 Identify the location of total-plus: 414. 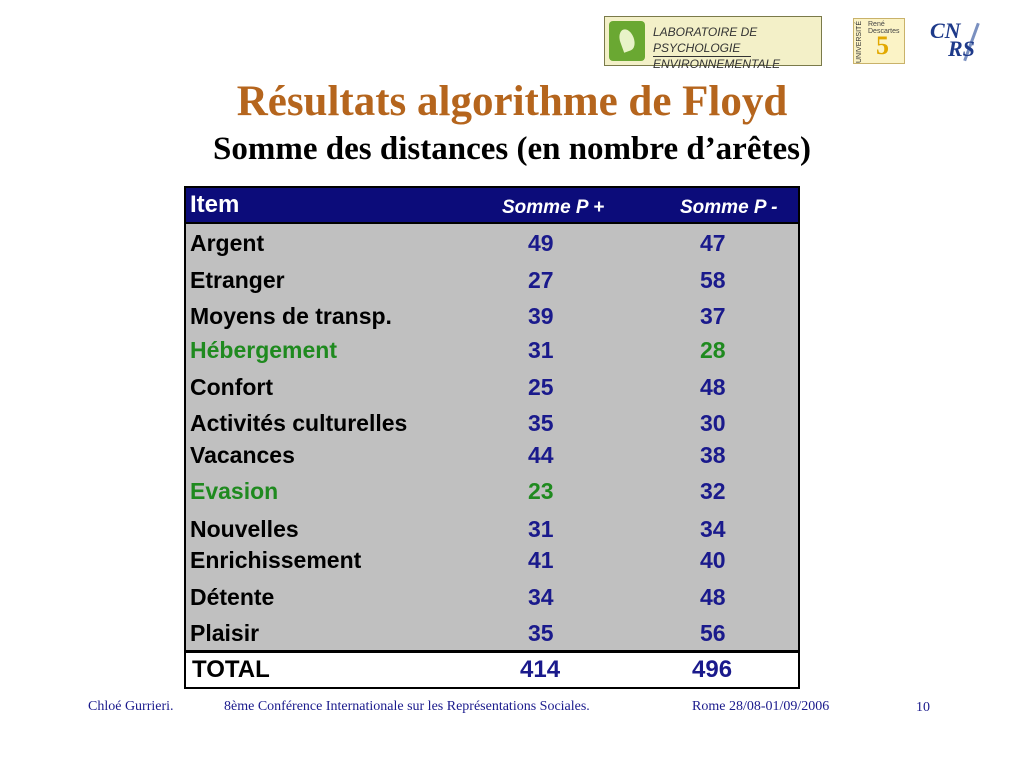
(540, 669).